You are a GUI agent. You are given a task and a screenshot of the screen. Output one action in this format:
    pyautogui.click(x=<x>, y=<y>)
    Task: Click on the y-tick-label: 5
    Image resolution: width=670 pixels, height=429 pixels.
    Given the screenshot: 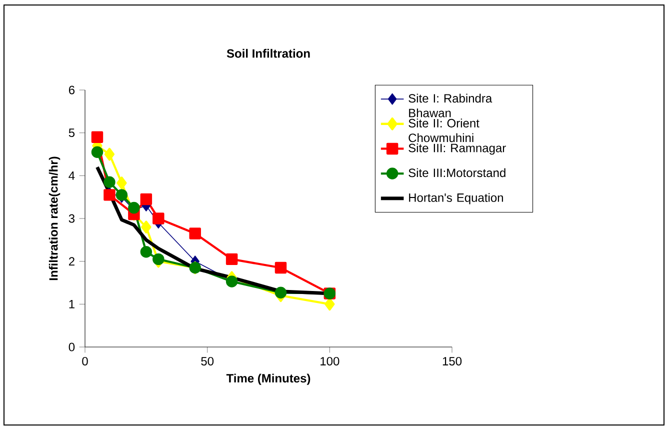 What is the action you would take?
    pyautogui.click(x=71, y=133)
    